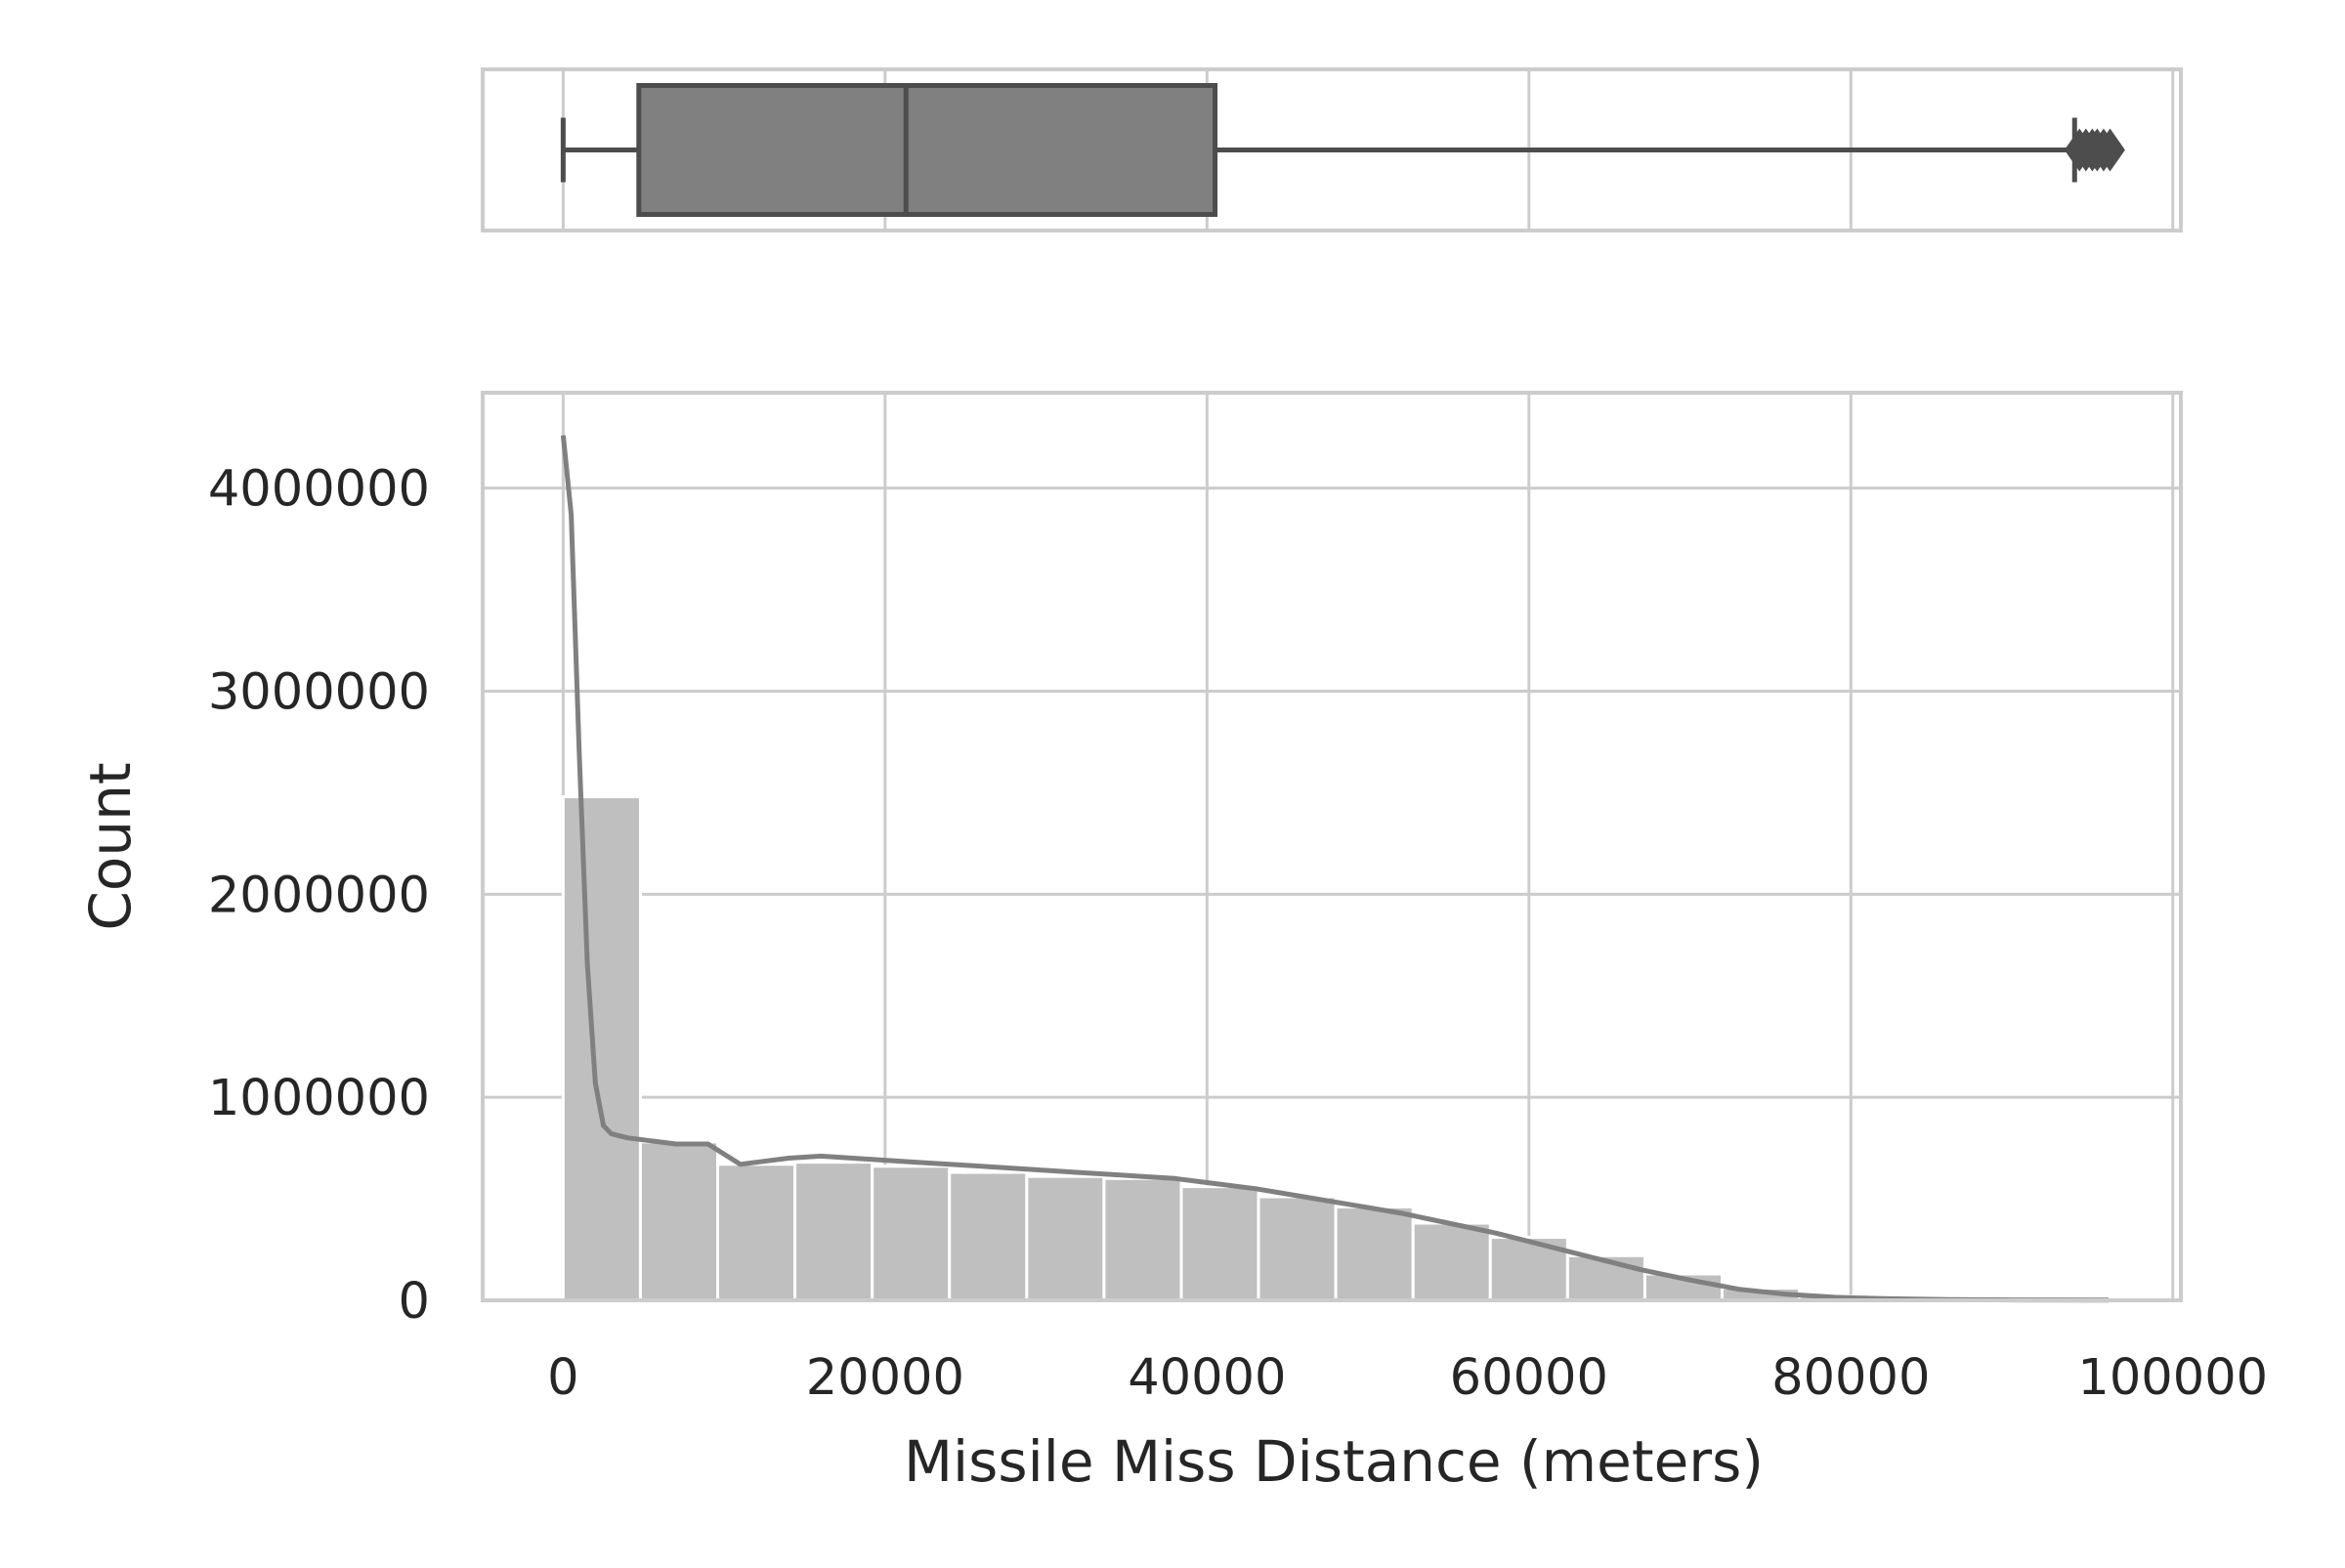  What do you see at coordinates (319, 490) in the screenshot?
I see `y-tick-label: 4000000` at bounding box center [319, 490].